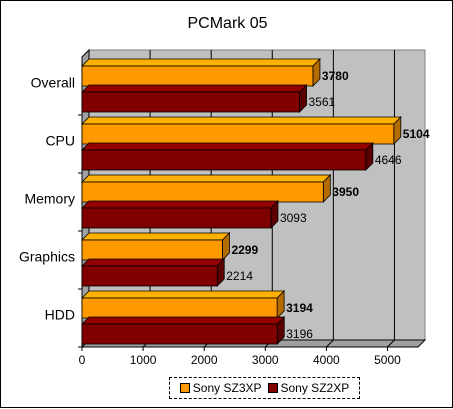  Describe the element at coordinates (388, 160) in the screenshot. I see `value-label-s1-c1: 4646` at that location.